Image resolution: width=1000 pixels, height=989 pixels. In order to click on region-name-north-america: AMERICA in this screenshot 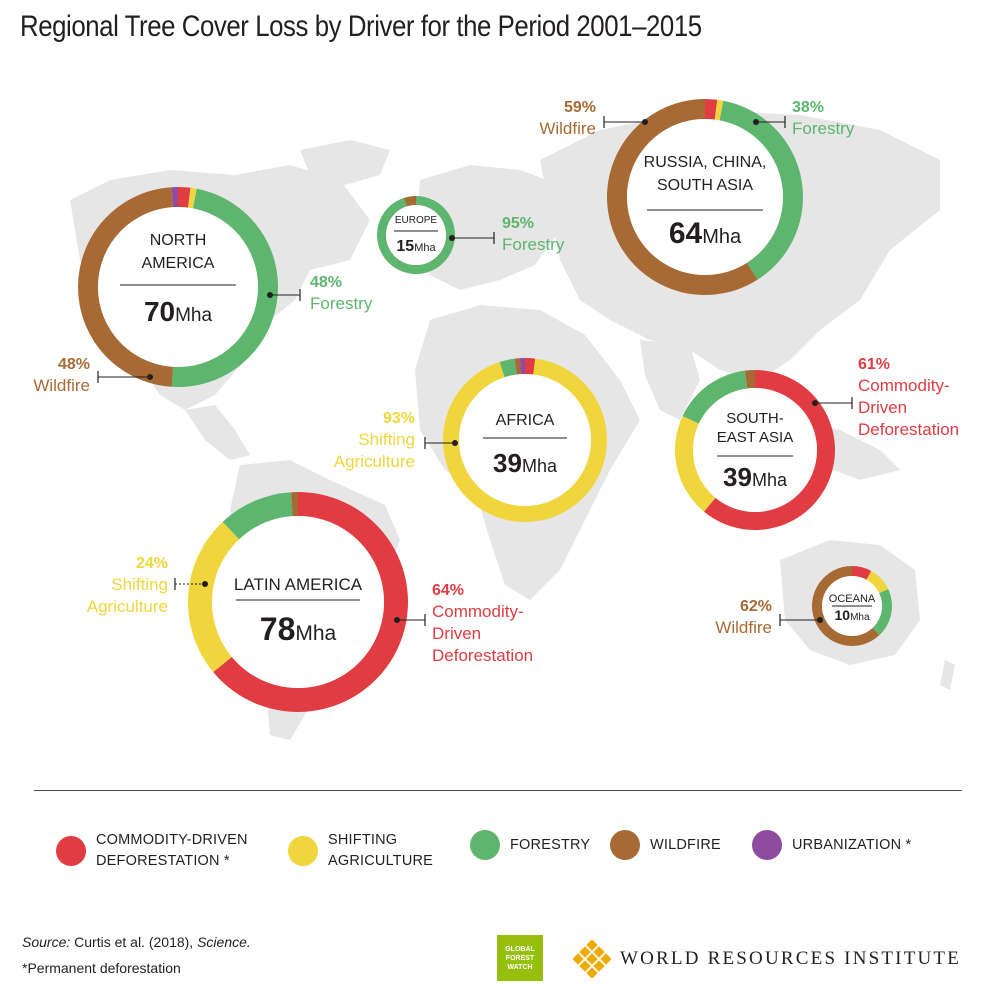, I will do `click(178, 263)`.